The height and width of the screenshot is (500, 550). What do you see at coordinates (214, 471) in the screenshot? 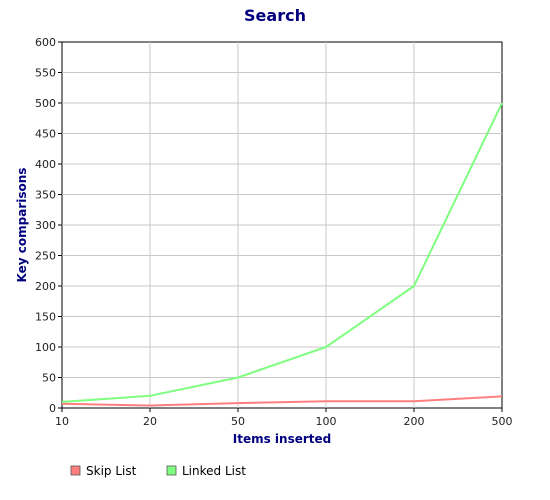
I see `legend-label: Linked List` at bounding box center [214, 471].